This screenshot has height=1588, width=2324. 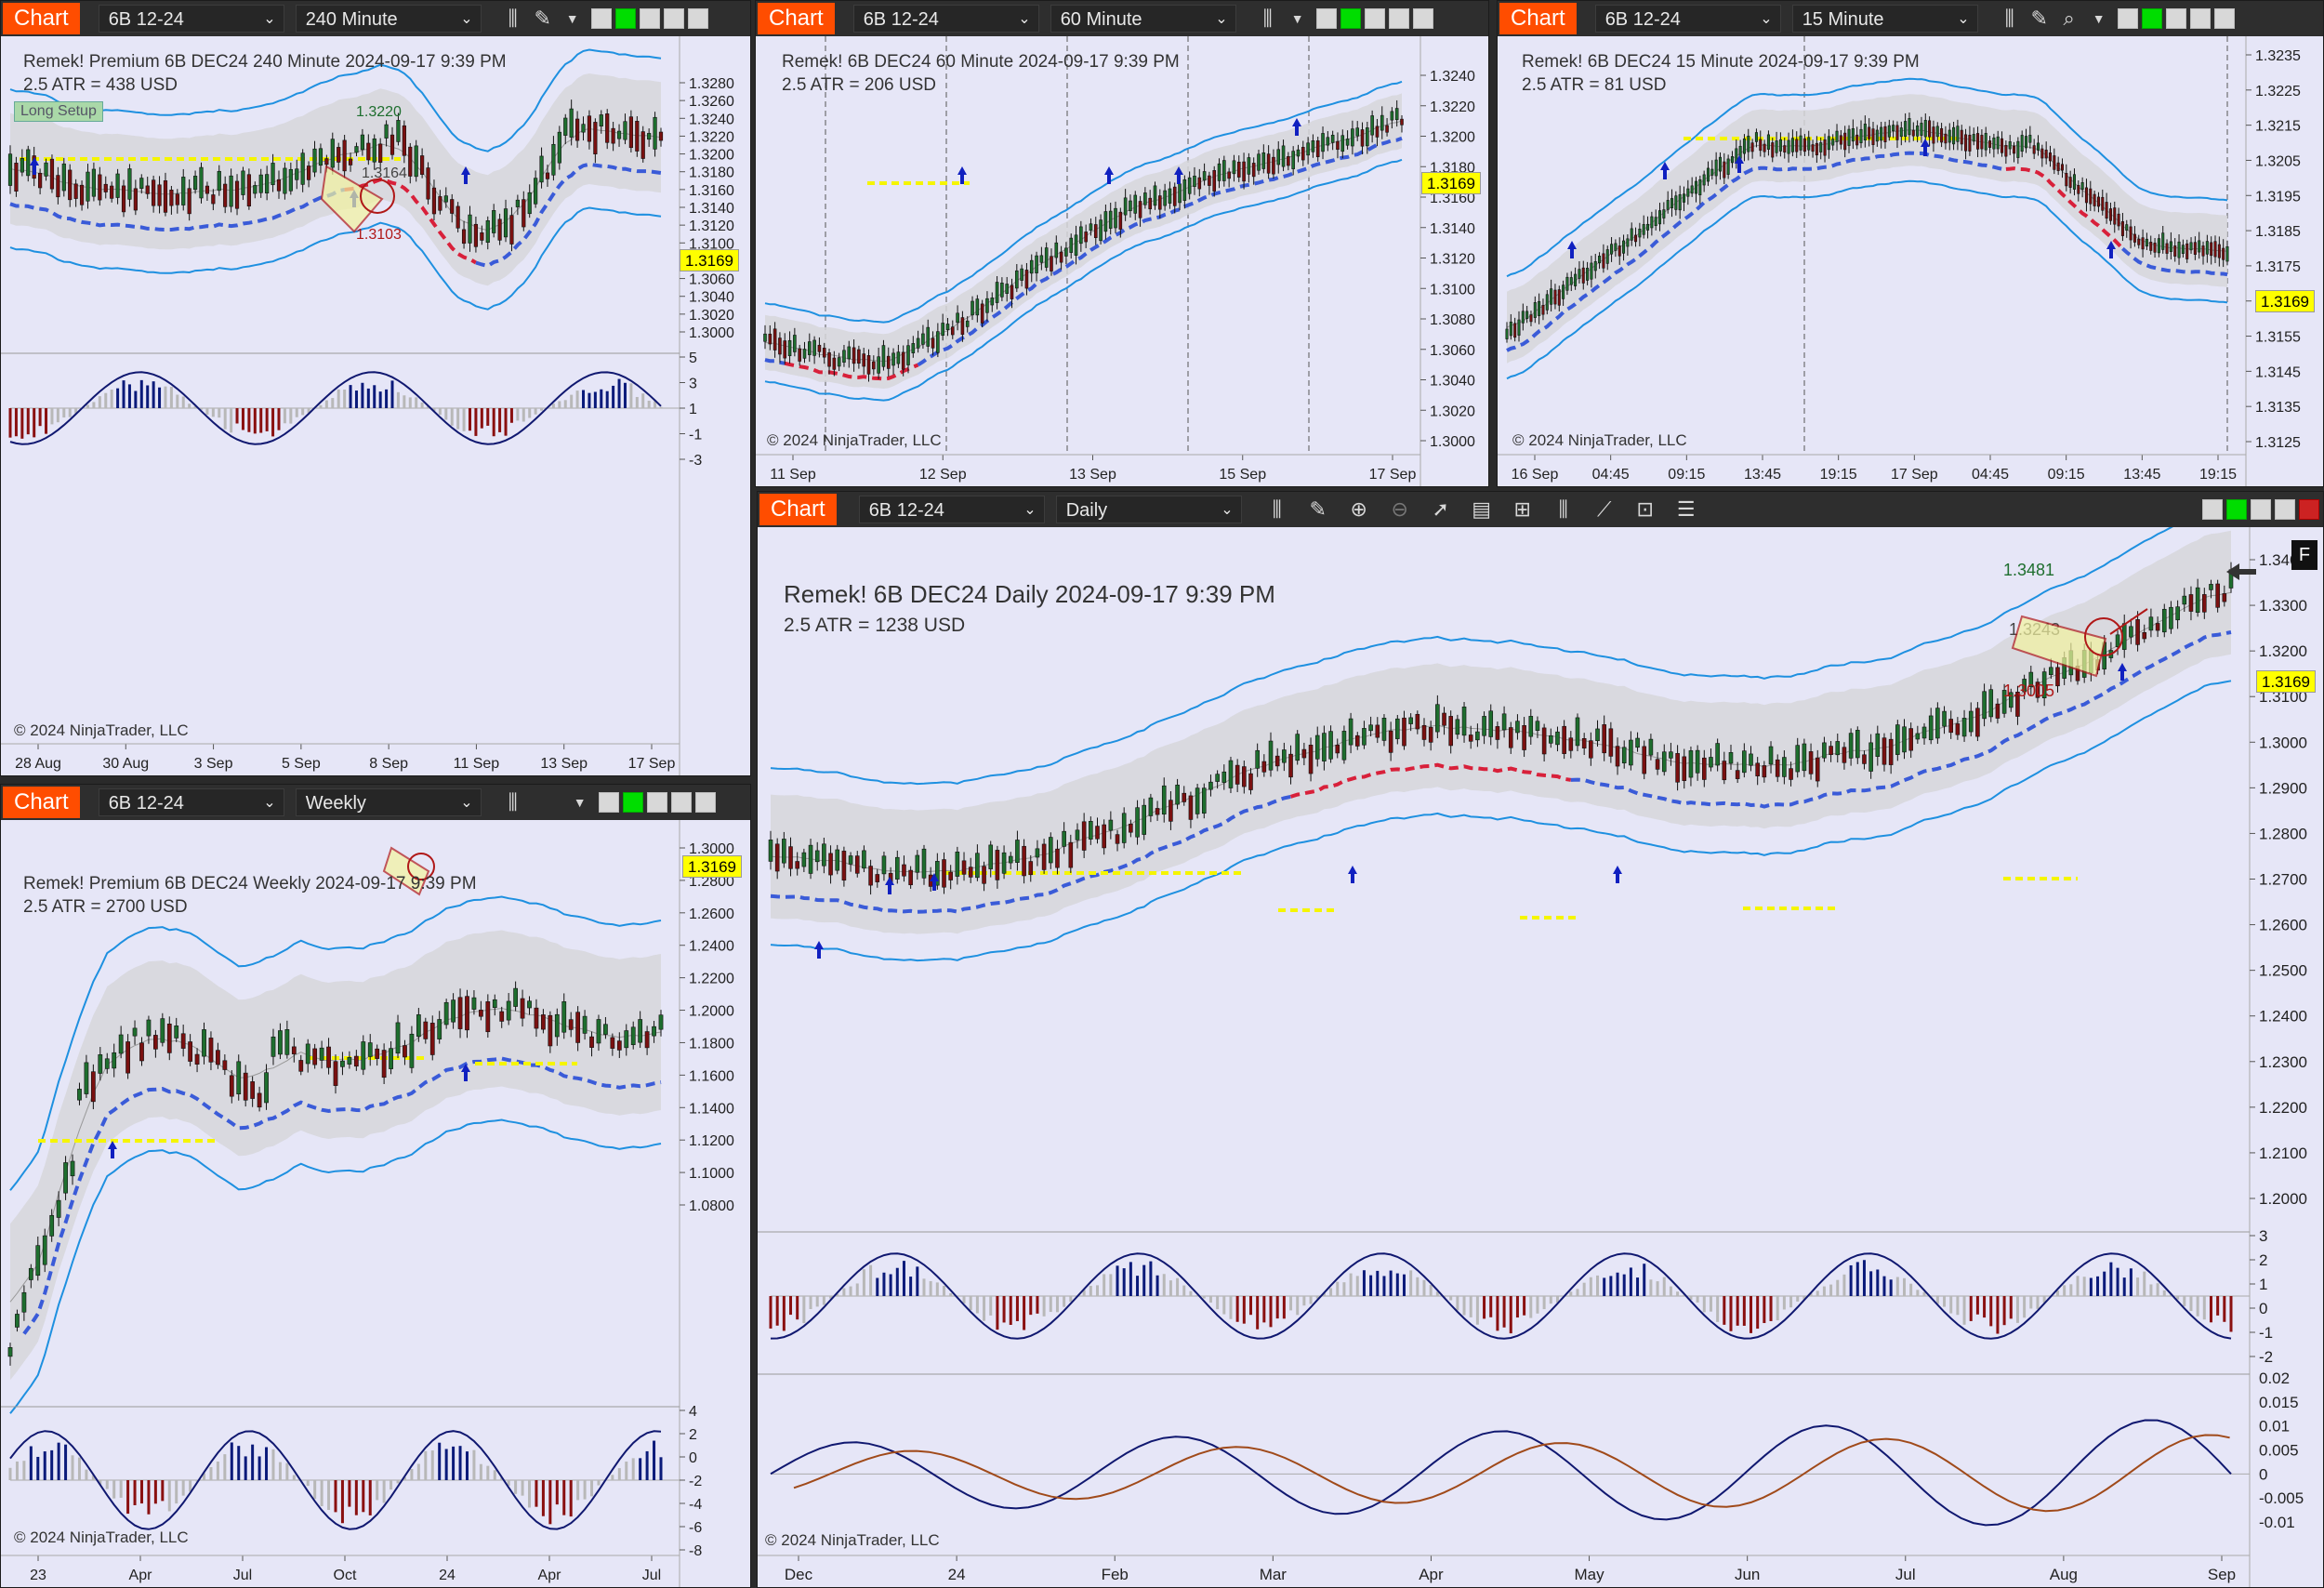 What do you see at coordinates (388, 19) in the screenshot?
I see `timeframe-select: 240 Minute ⌄` at bounding box center [388, 19].